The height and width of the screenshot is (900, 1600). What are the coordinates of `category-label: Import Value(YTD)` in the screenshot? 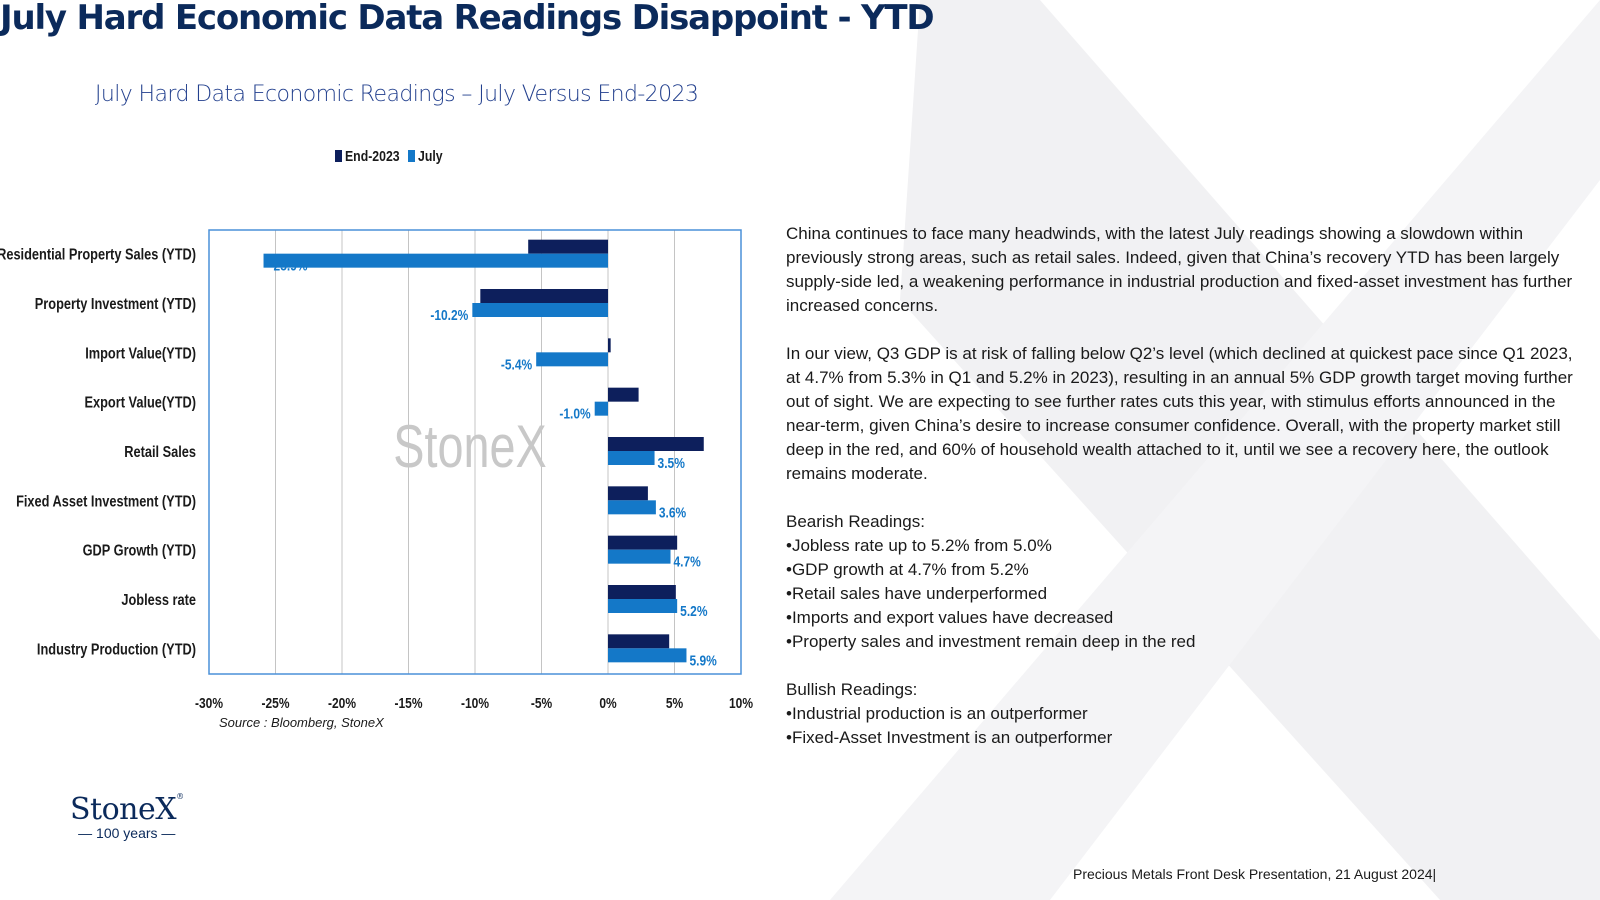 It's located at (140, 354).